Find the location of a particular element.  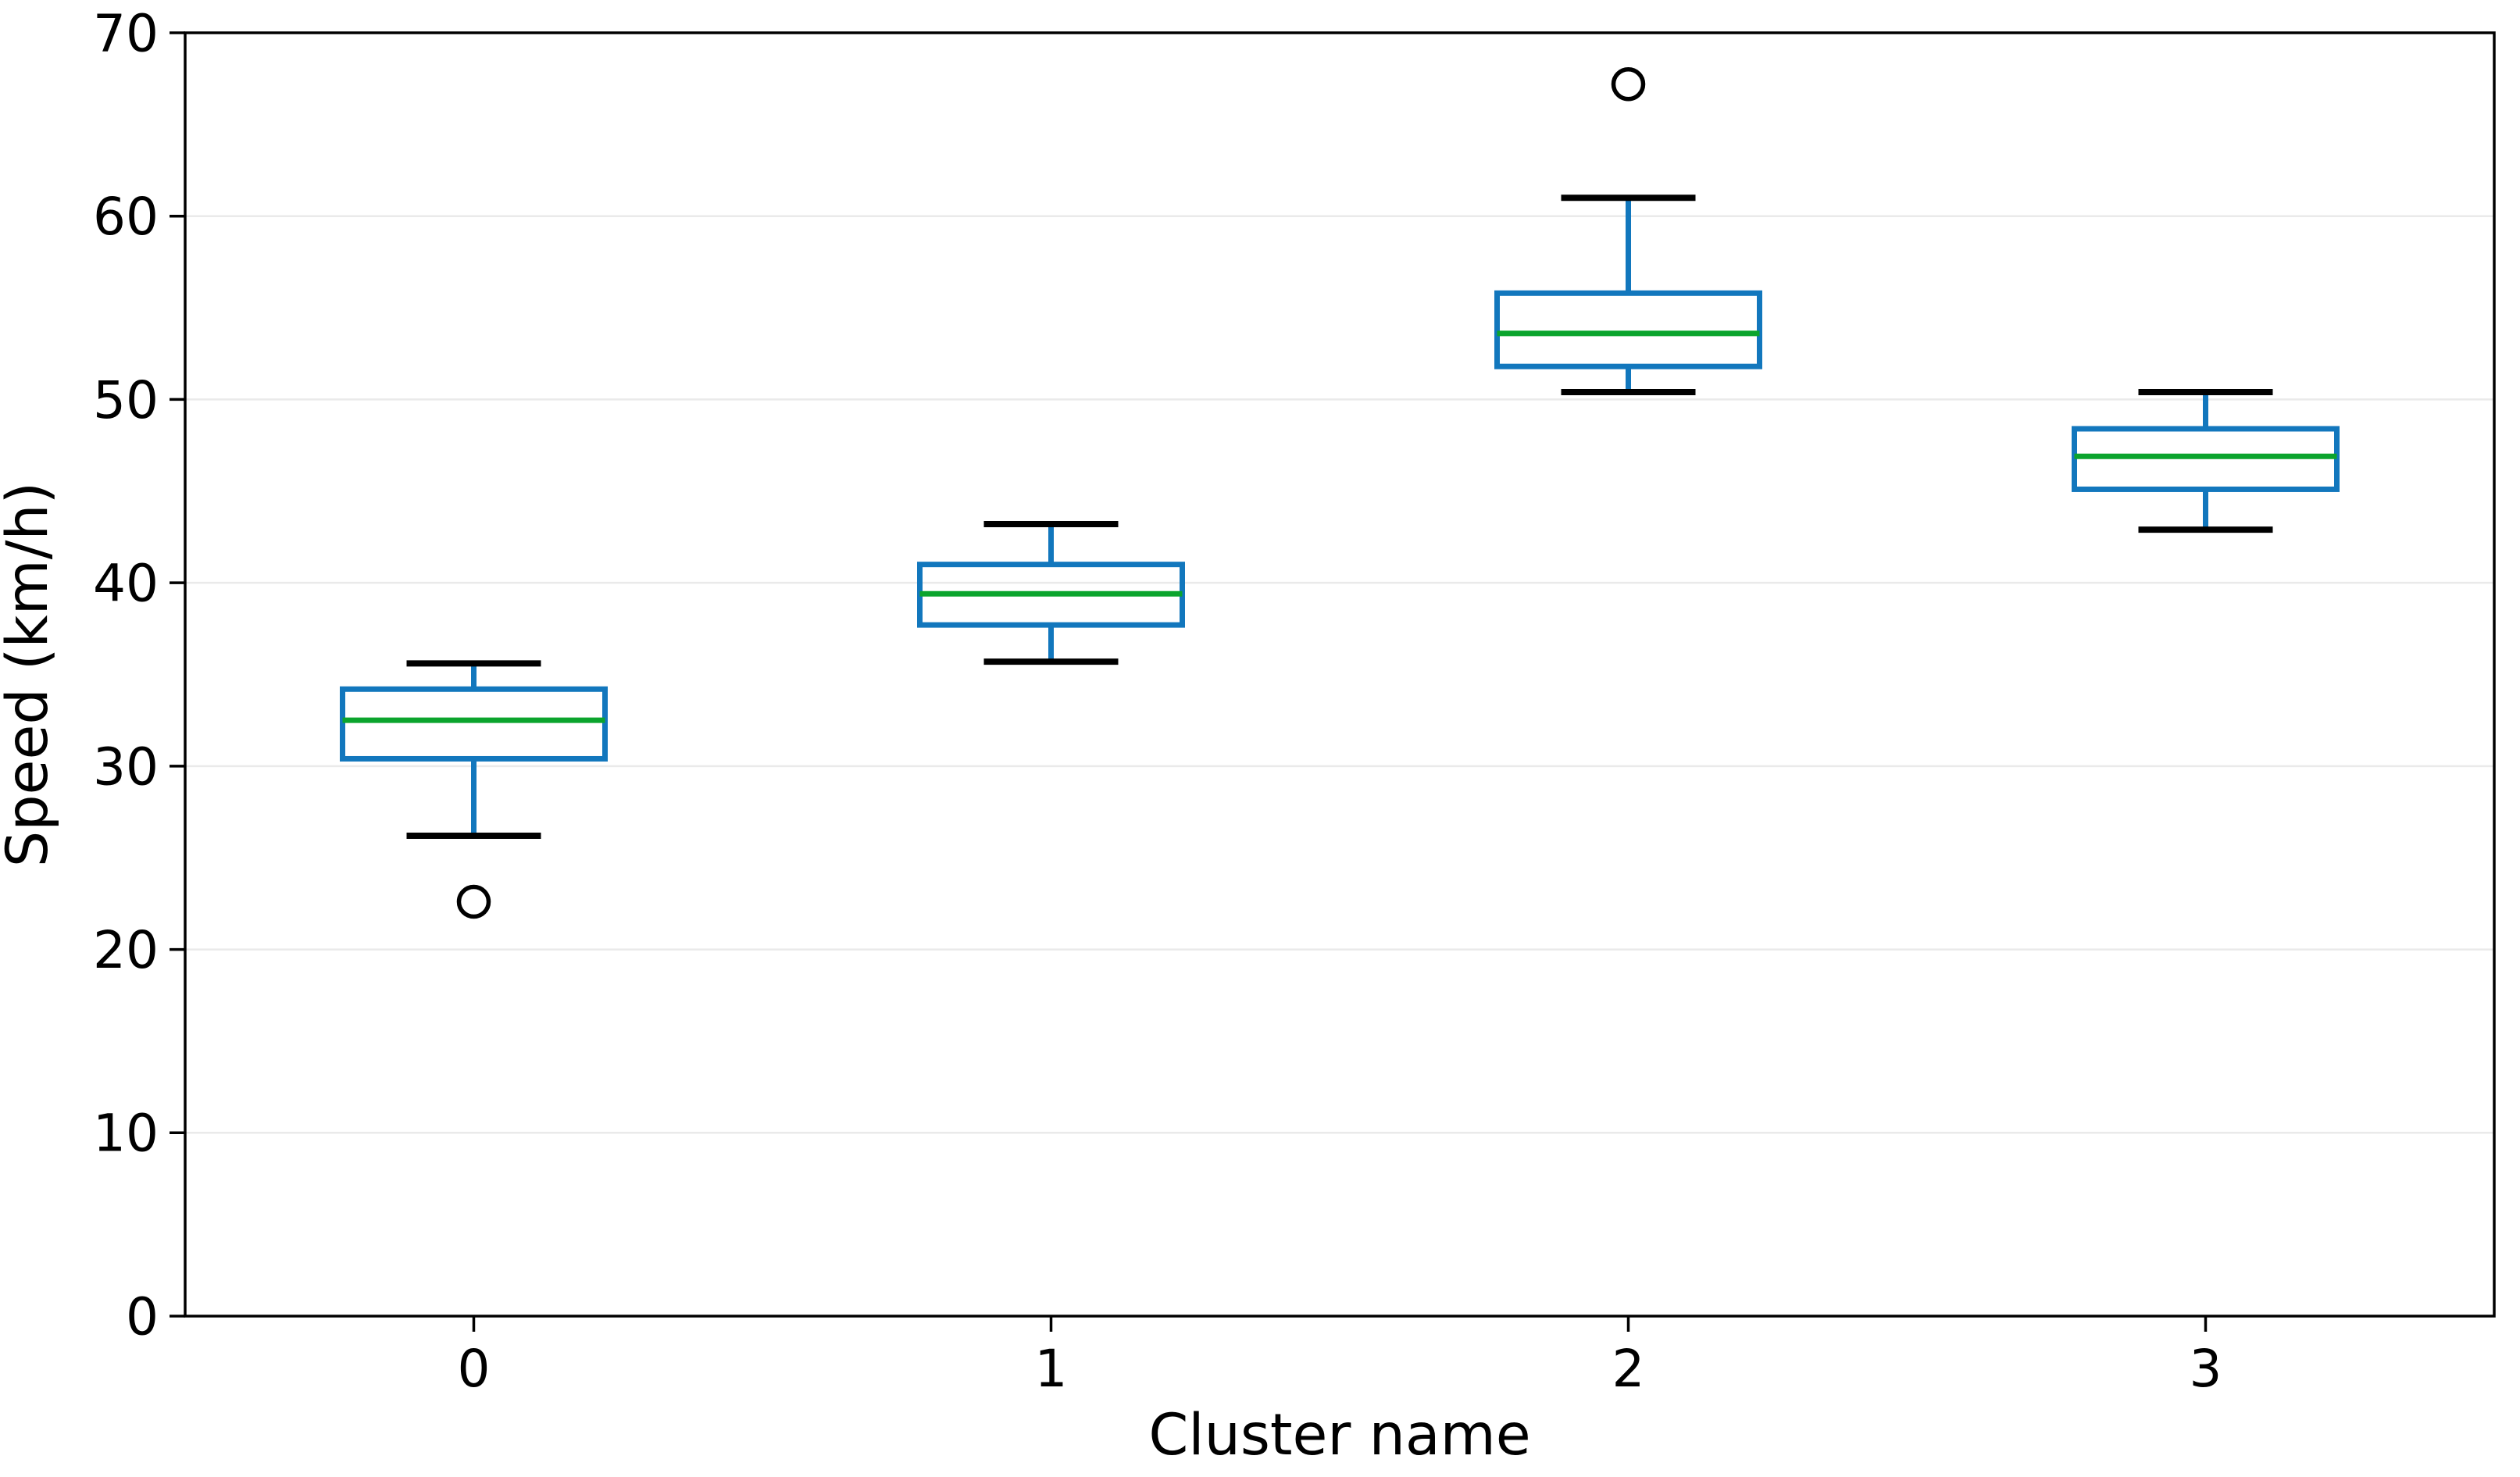

y-tick-label: 20 is located at coordinates (126, 950).